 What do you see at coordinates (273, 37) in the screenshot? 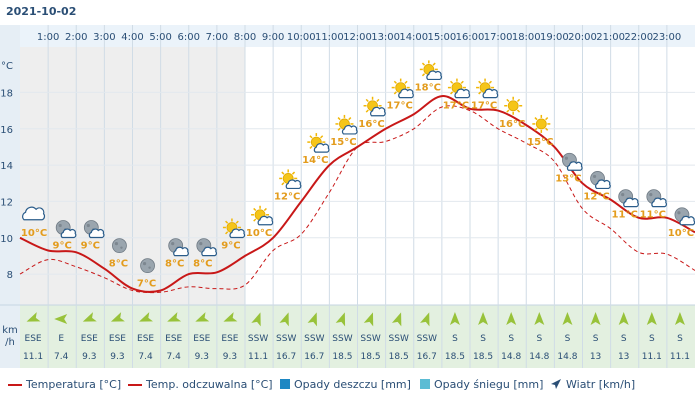
I see `hour-label: 9:00` at bounding box center [273, 37].